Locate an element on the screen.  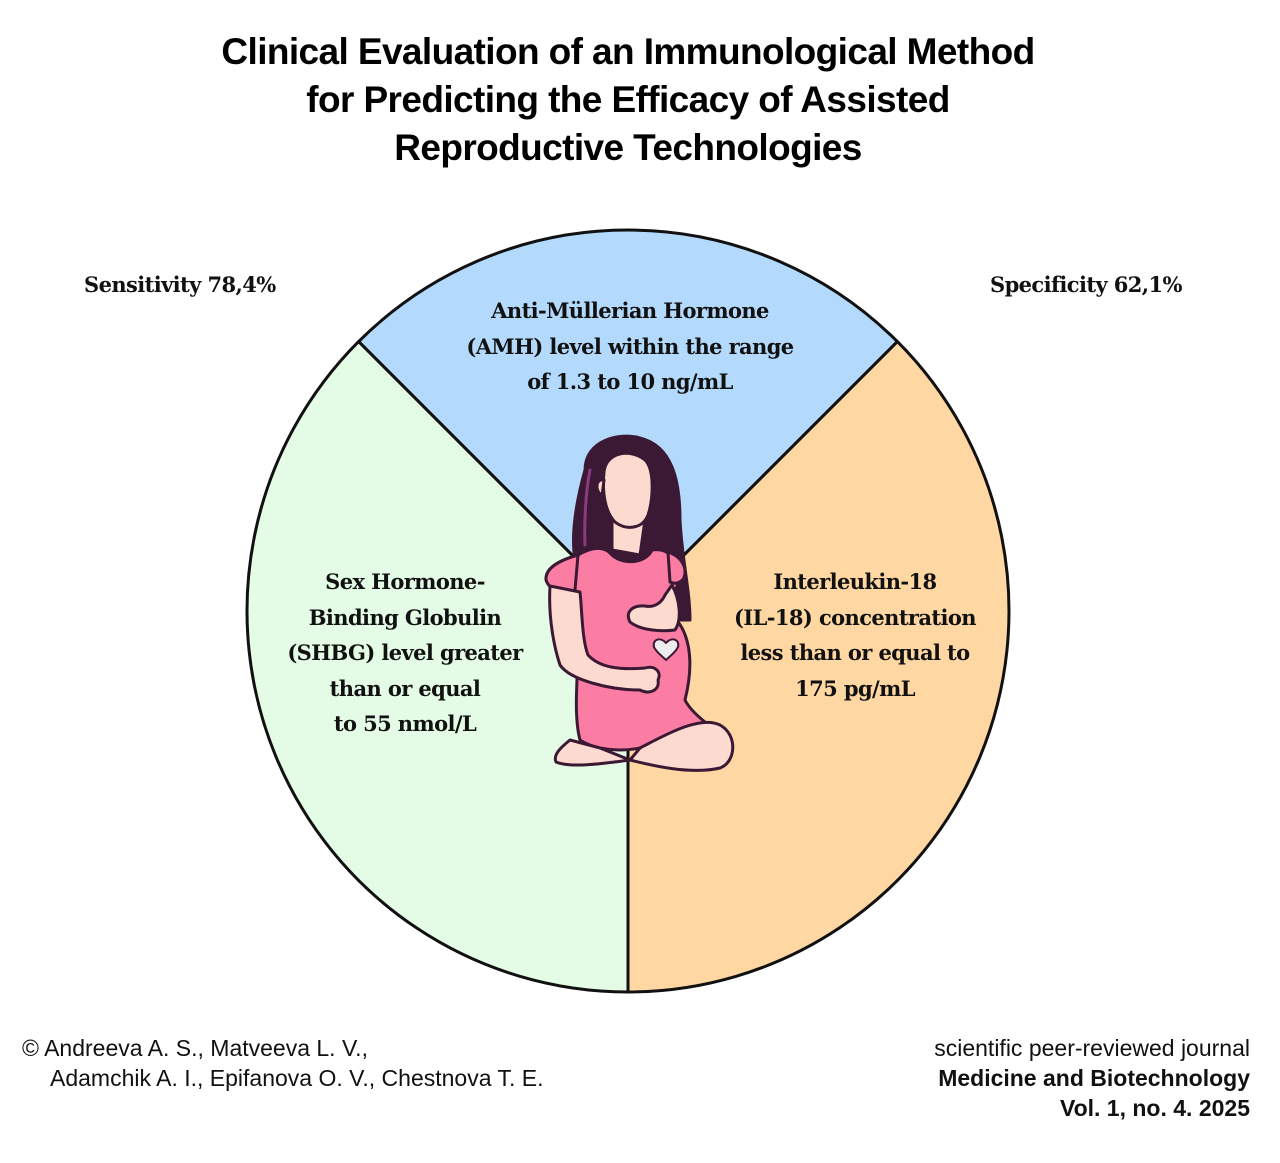
pregnant-woman-icon is located at coordinates (639, 603).